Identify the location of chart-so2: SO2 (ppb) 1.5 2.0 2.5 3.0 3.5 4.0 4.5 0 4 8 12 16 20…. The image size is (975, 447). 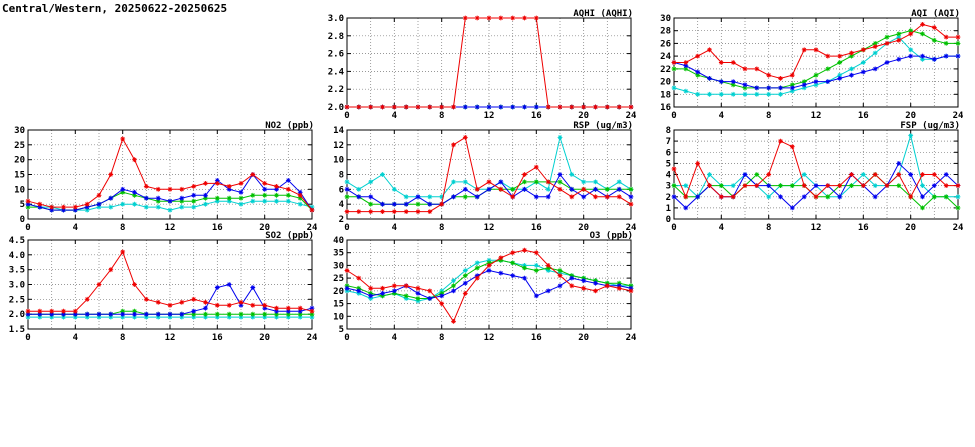
(160, 288).